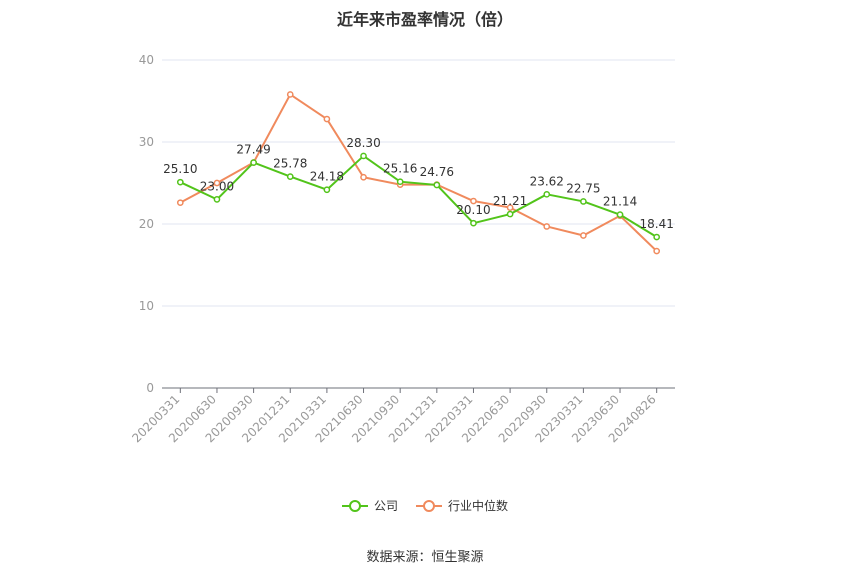  I want to click on data-label: 27.49, so click(253, 150).